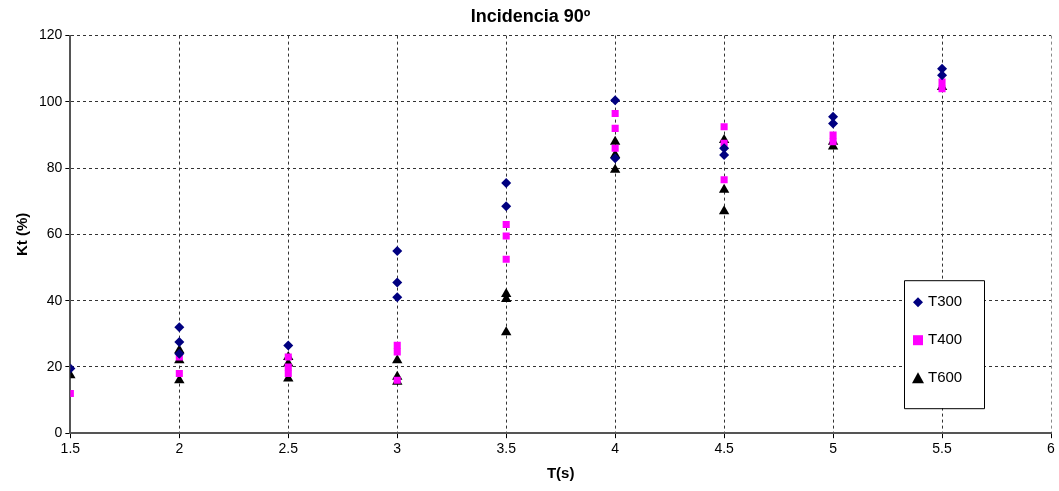 Image resolution: width=1059 pixels, height=491 pixels. I want to click on legend-label: T400, so click(945, 339).